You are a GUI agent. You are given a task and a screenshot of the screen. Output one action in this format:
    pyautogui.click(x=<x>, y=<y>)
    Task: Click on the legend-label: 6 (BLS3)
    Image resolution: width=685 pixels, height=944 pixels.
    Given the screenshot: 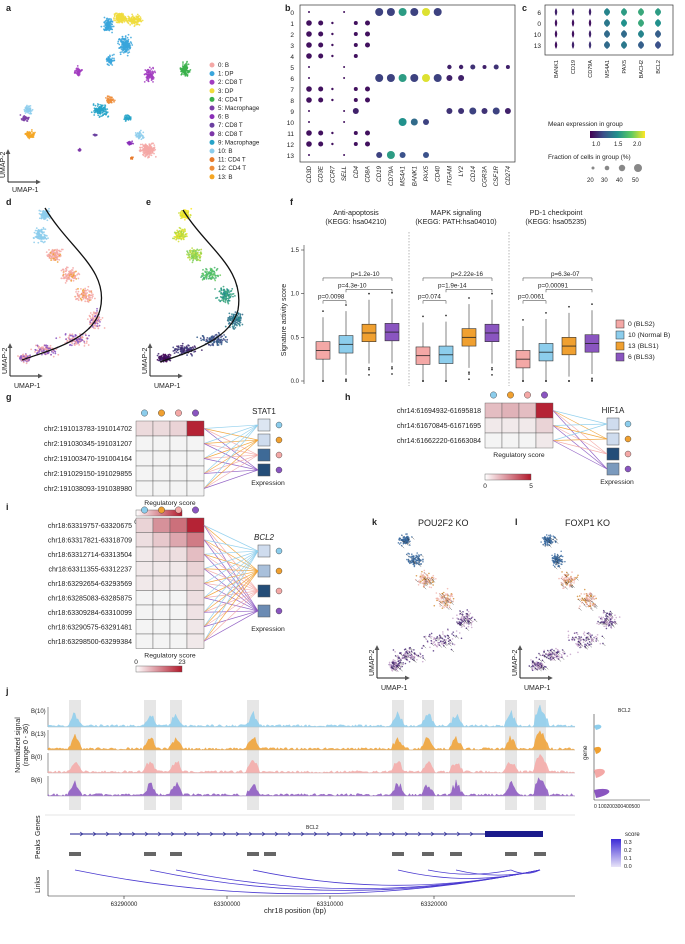 What is the action you would take?
    pyautogui.click(x=641, y=357)
    